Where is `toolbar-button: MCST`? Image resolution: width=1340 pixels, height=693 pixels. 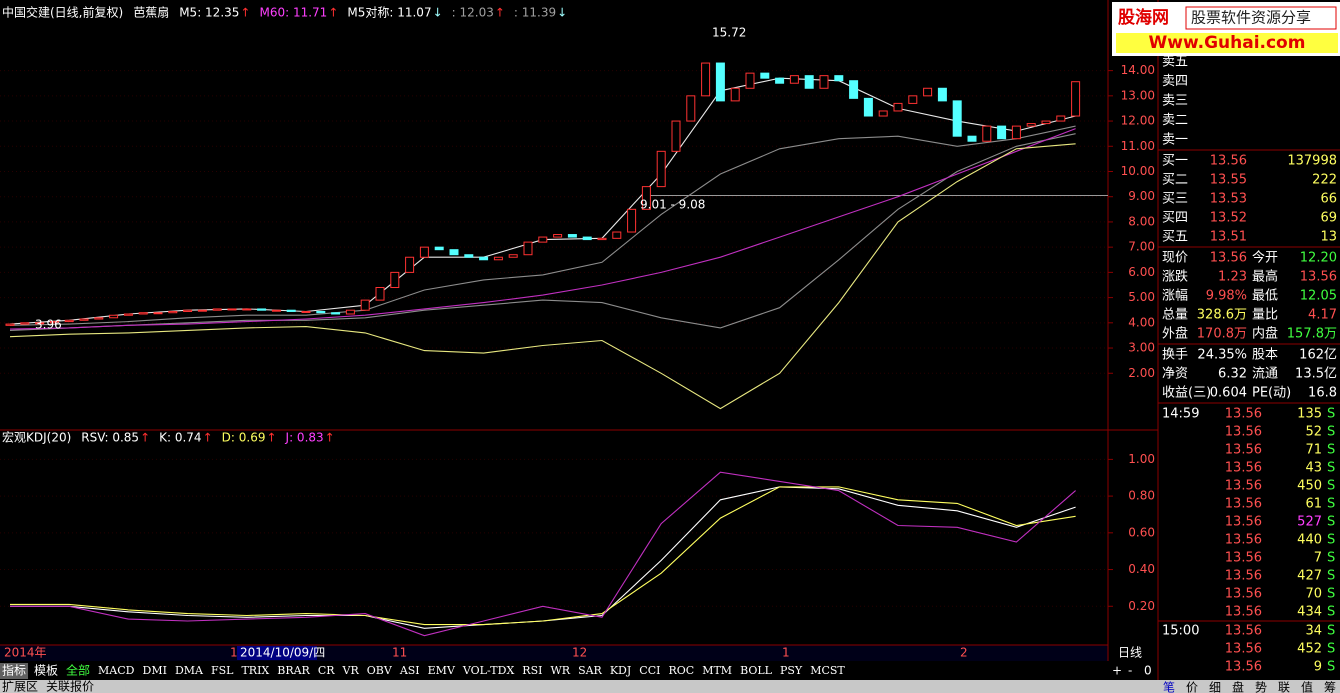
toolbar-button: MCST is located at coordinates (827, 670).